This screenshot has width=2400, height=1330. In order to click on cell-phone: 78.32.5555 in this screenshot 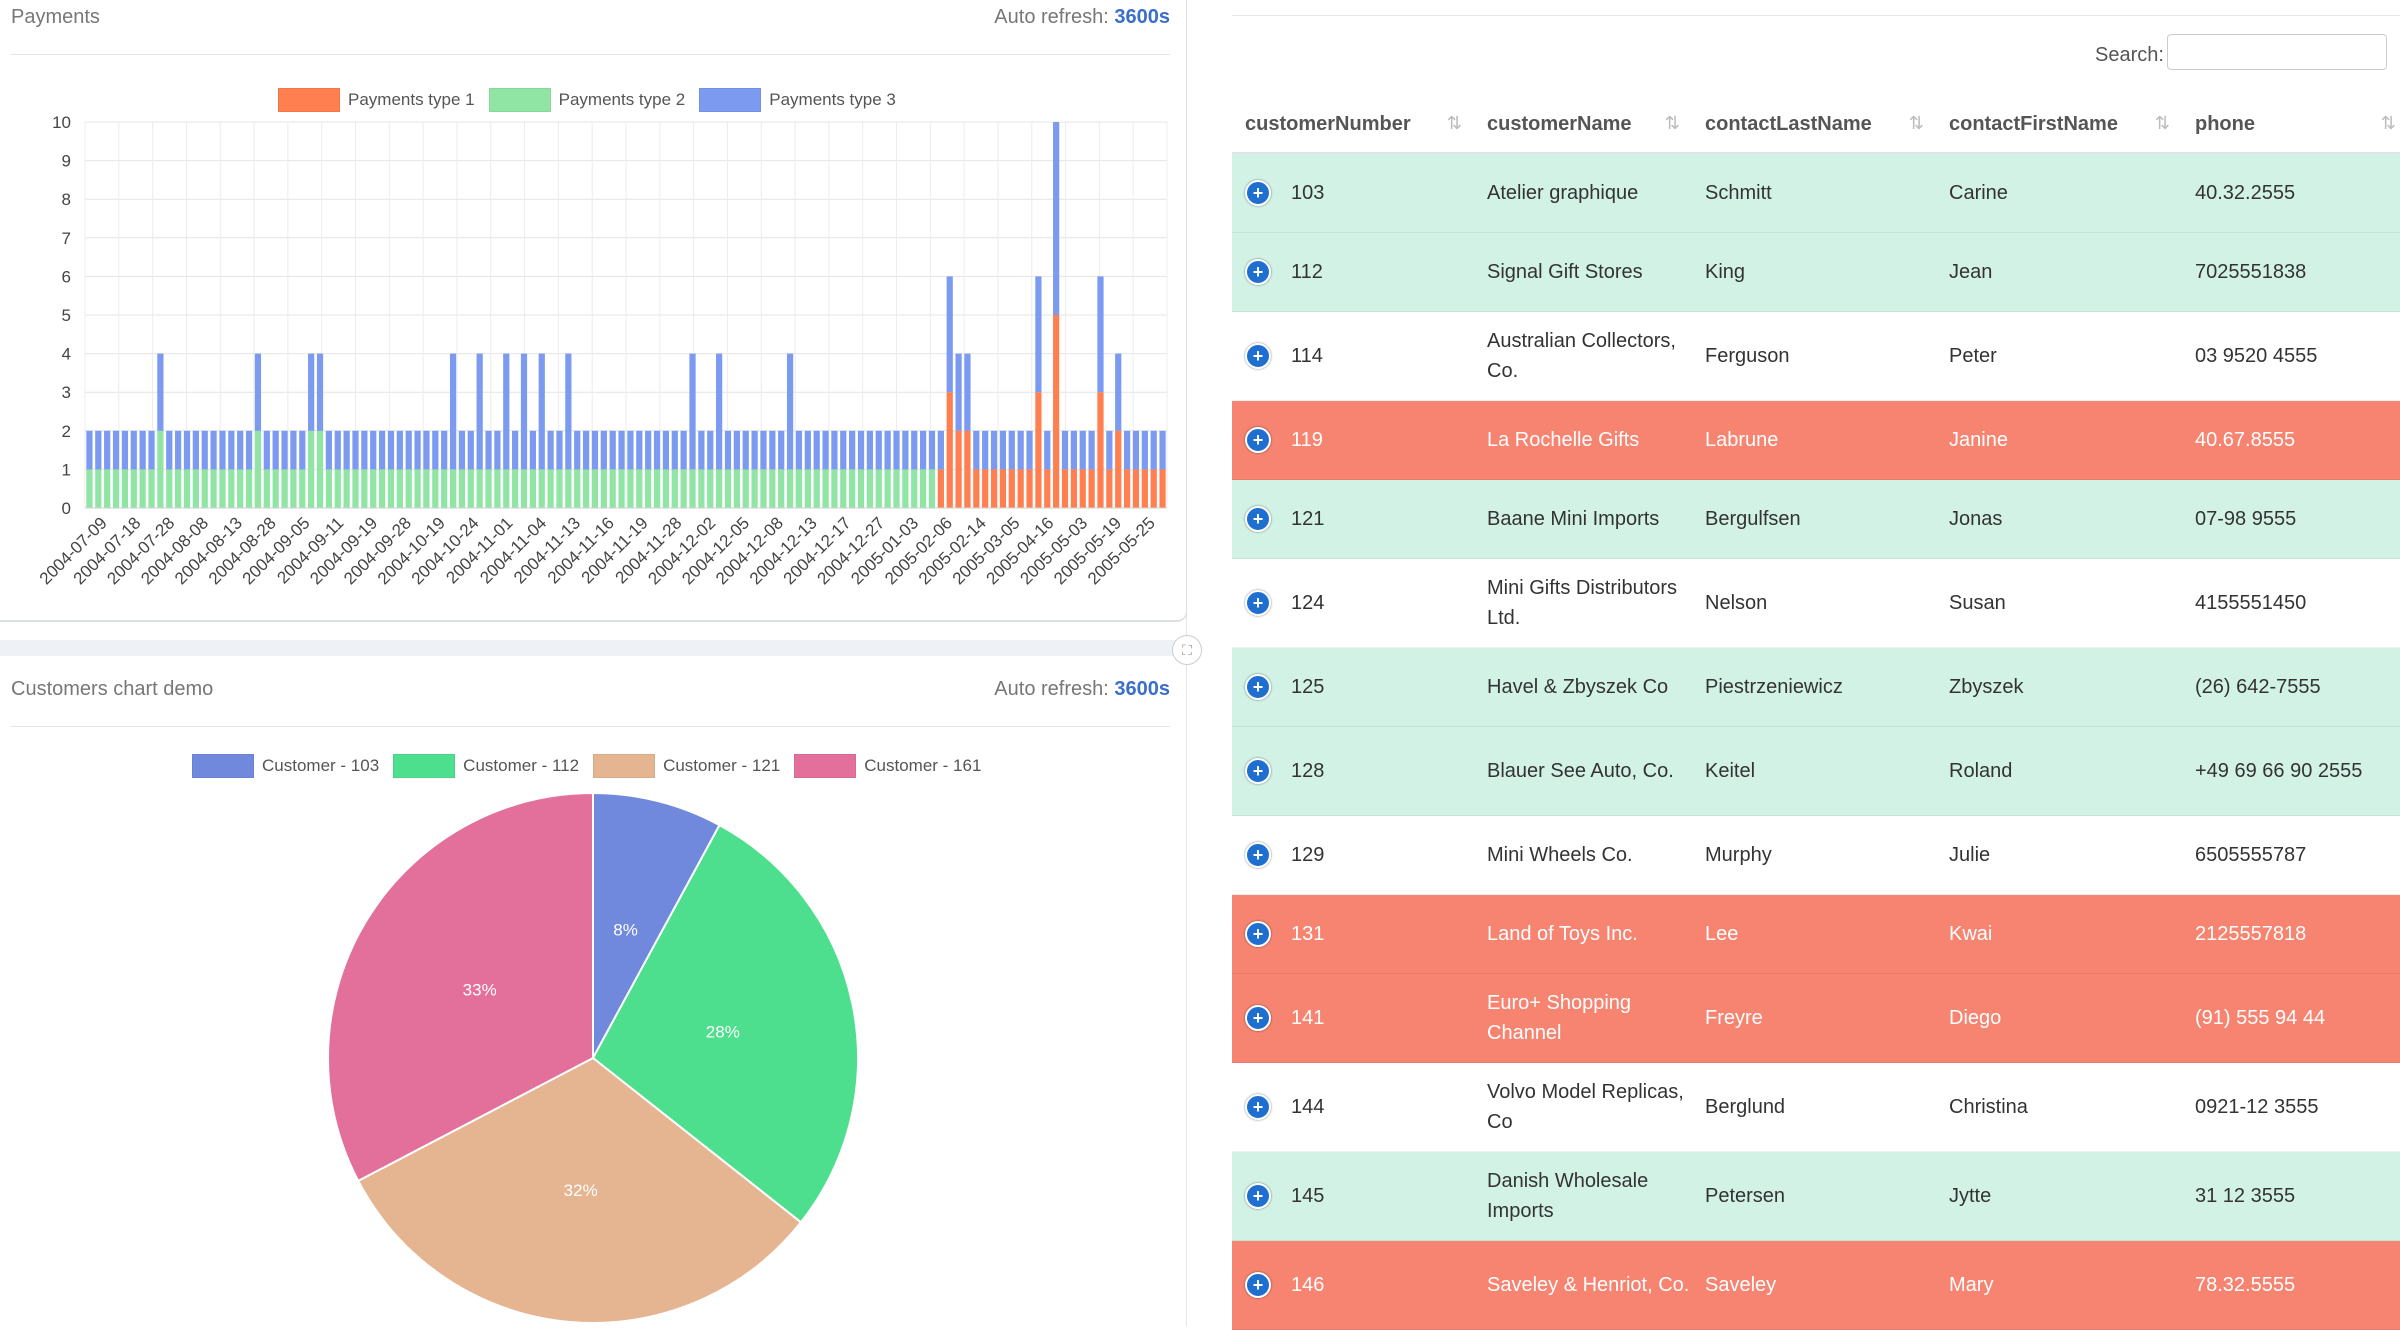, I will do `click(2245, 1285)`.